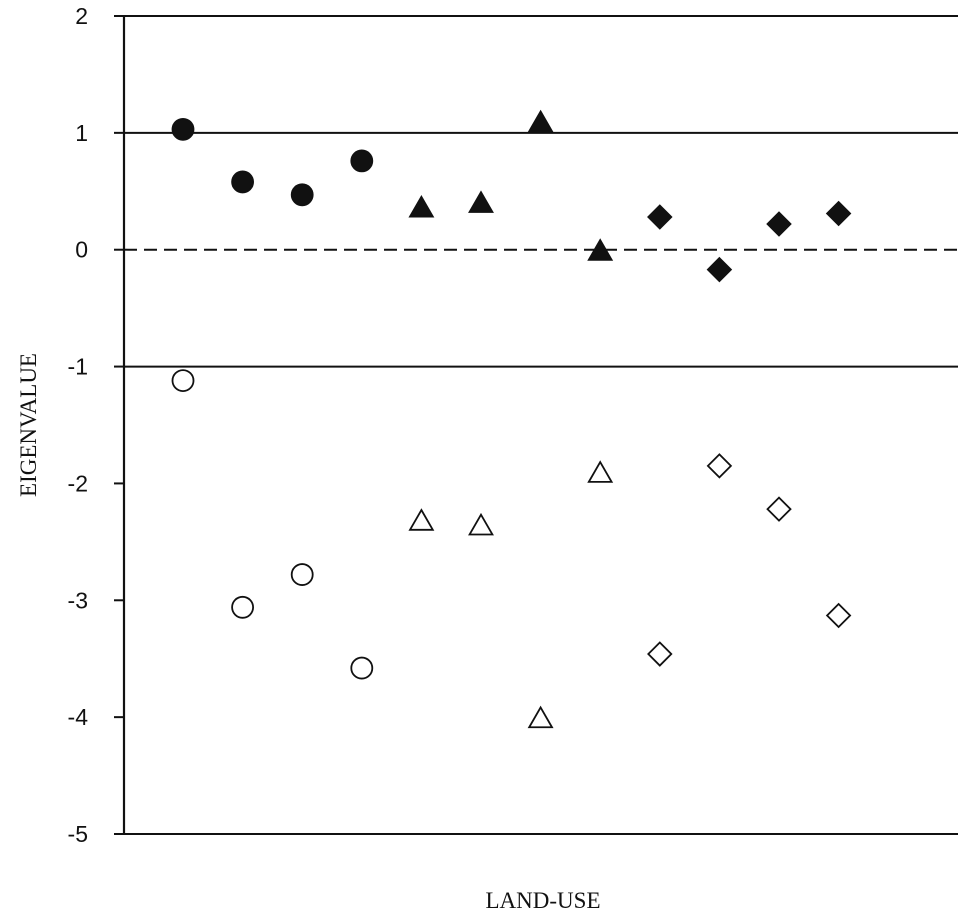 Image resolution: width=958 pixels, height=918 pixels. Describe the element at coordinates (78, 367) in the screenshot. I see `y-tick-label: -1` at that location.